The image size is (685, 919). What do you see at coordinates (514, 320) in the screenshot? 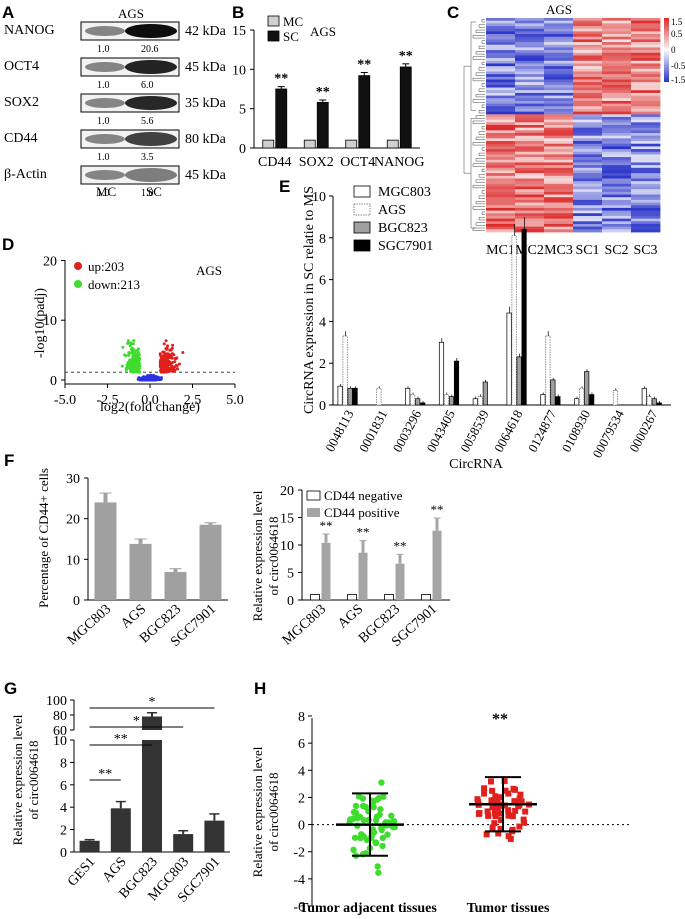
I see `bar-ags` at bounding box center [514, 320].